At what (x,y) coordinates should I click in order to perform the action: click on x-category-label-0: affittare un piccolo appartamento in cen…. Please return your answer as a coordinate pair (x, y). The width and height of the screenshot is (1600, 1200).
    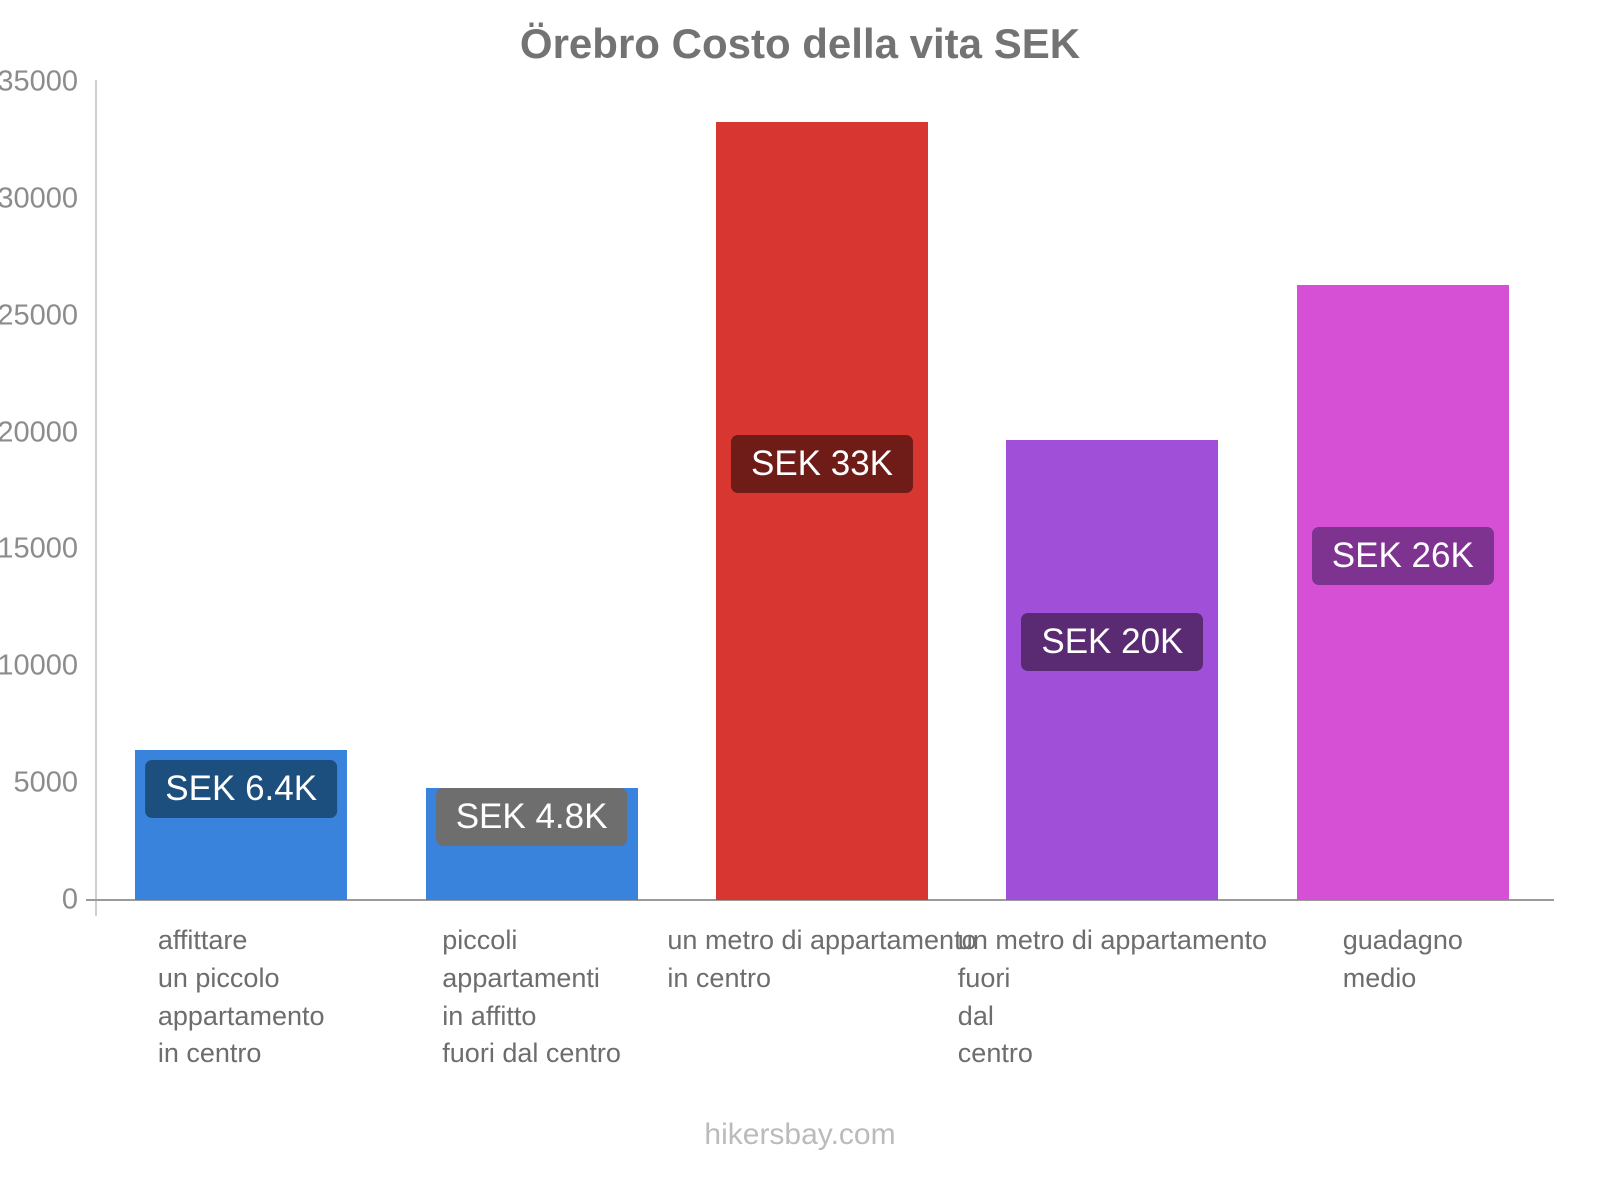
    Looking at the image, I should click on (241, 997).